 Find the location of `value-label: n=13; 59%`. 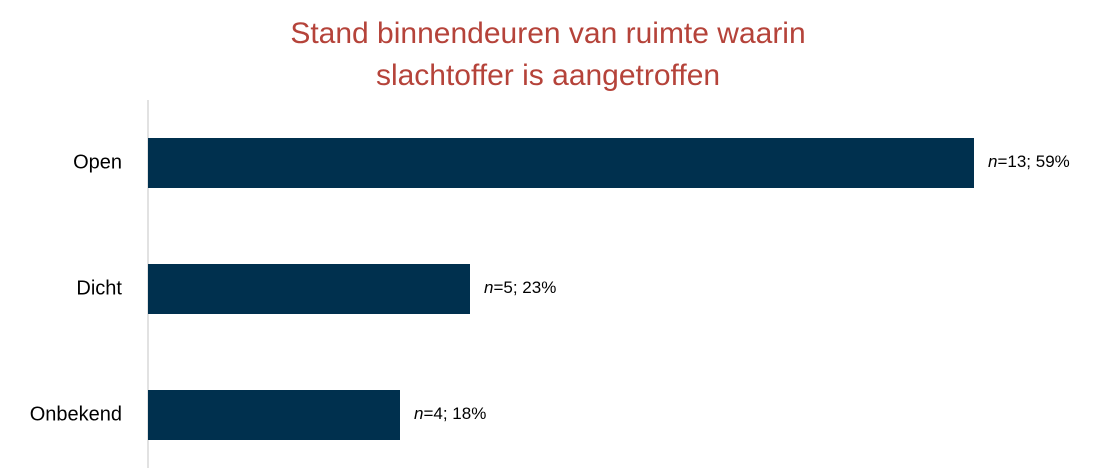

value-label: n=13; 59% is located at coordinates (1029, 161).